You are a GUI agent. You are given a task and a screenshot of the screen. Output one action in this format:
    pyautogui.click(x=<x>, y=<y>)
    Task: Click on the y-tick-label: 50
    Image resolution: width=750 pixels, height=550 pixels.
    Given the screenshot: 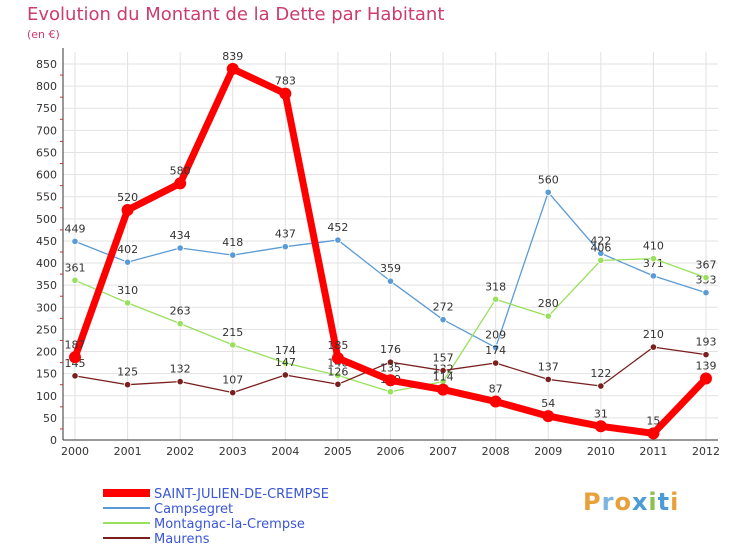 What is the action you would take?
    pyautogui.click(x=50, y=418)
    